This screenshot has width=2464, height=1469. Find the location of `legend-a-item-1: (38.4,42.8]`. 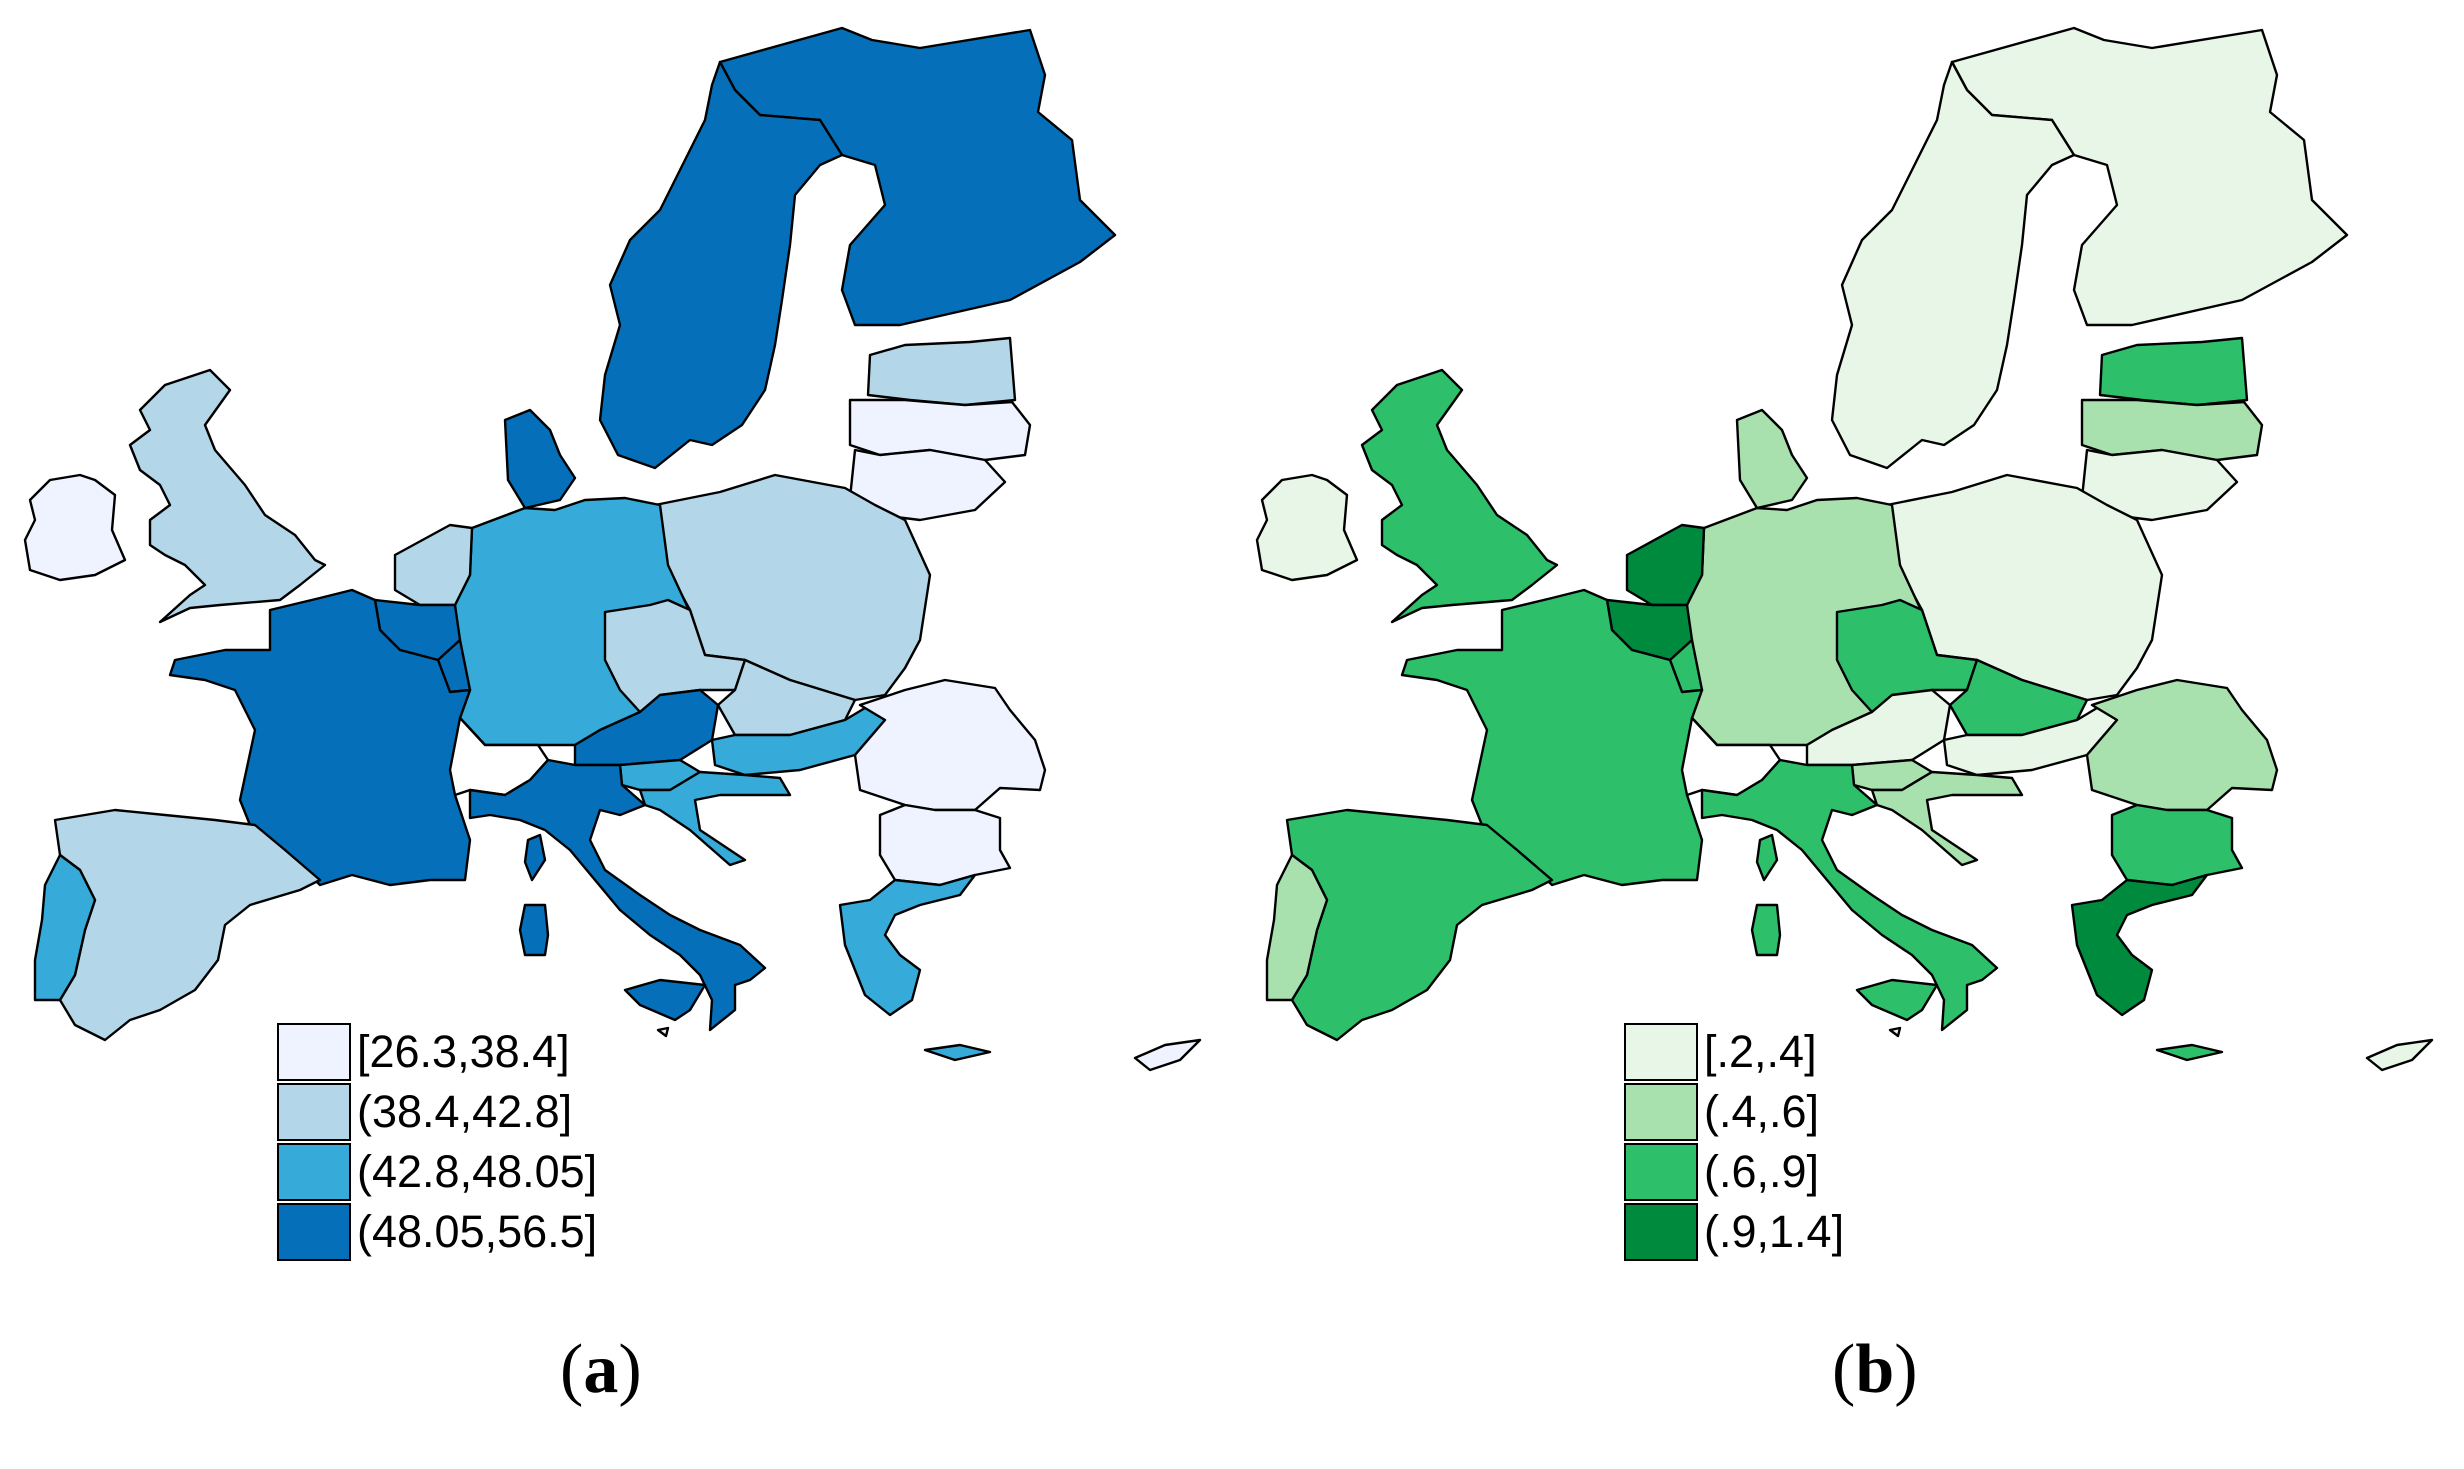

legend-a-item-1: (38.4,42.8] is located at coordinates (424, 1112).